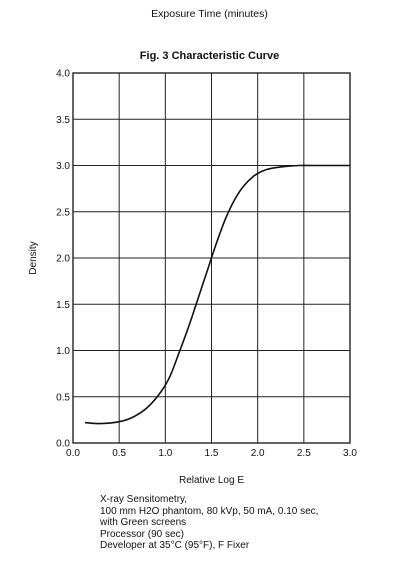 The width and height of the screenshot is (419, 574). What do you see at coordinates (63, 74) in the screenshot?
I see `y-tick-label: 4.0` at bounding box center [63, 74].